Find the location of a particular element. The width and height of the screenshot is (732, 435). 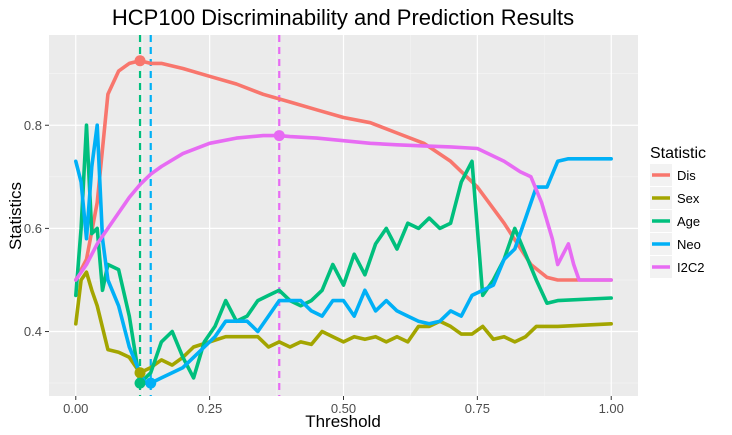

y-tick-label: 0.4 is located at coordinates (33, 331).